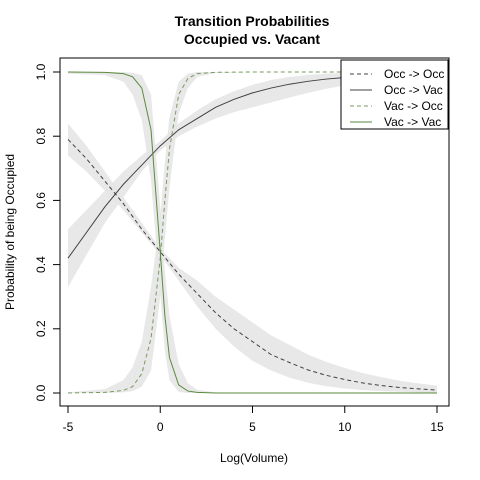  I want to click on x-axis: -5 0 5 10 15, so click(253, 419).